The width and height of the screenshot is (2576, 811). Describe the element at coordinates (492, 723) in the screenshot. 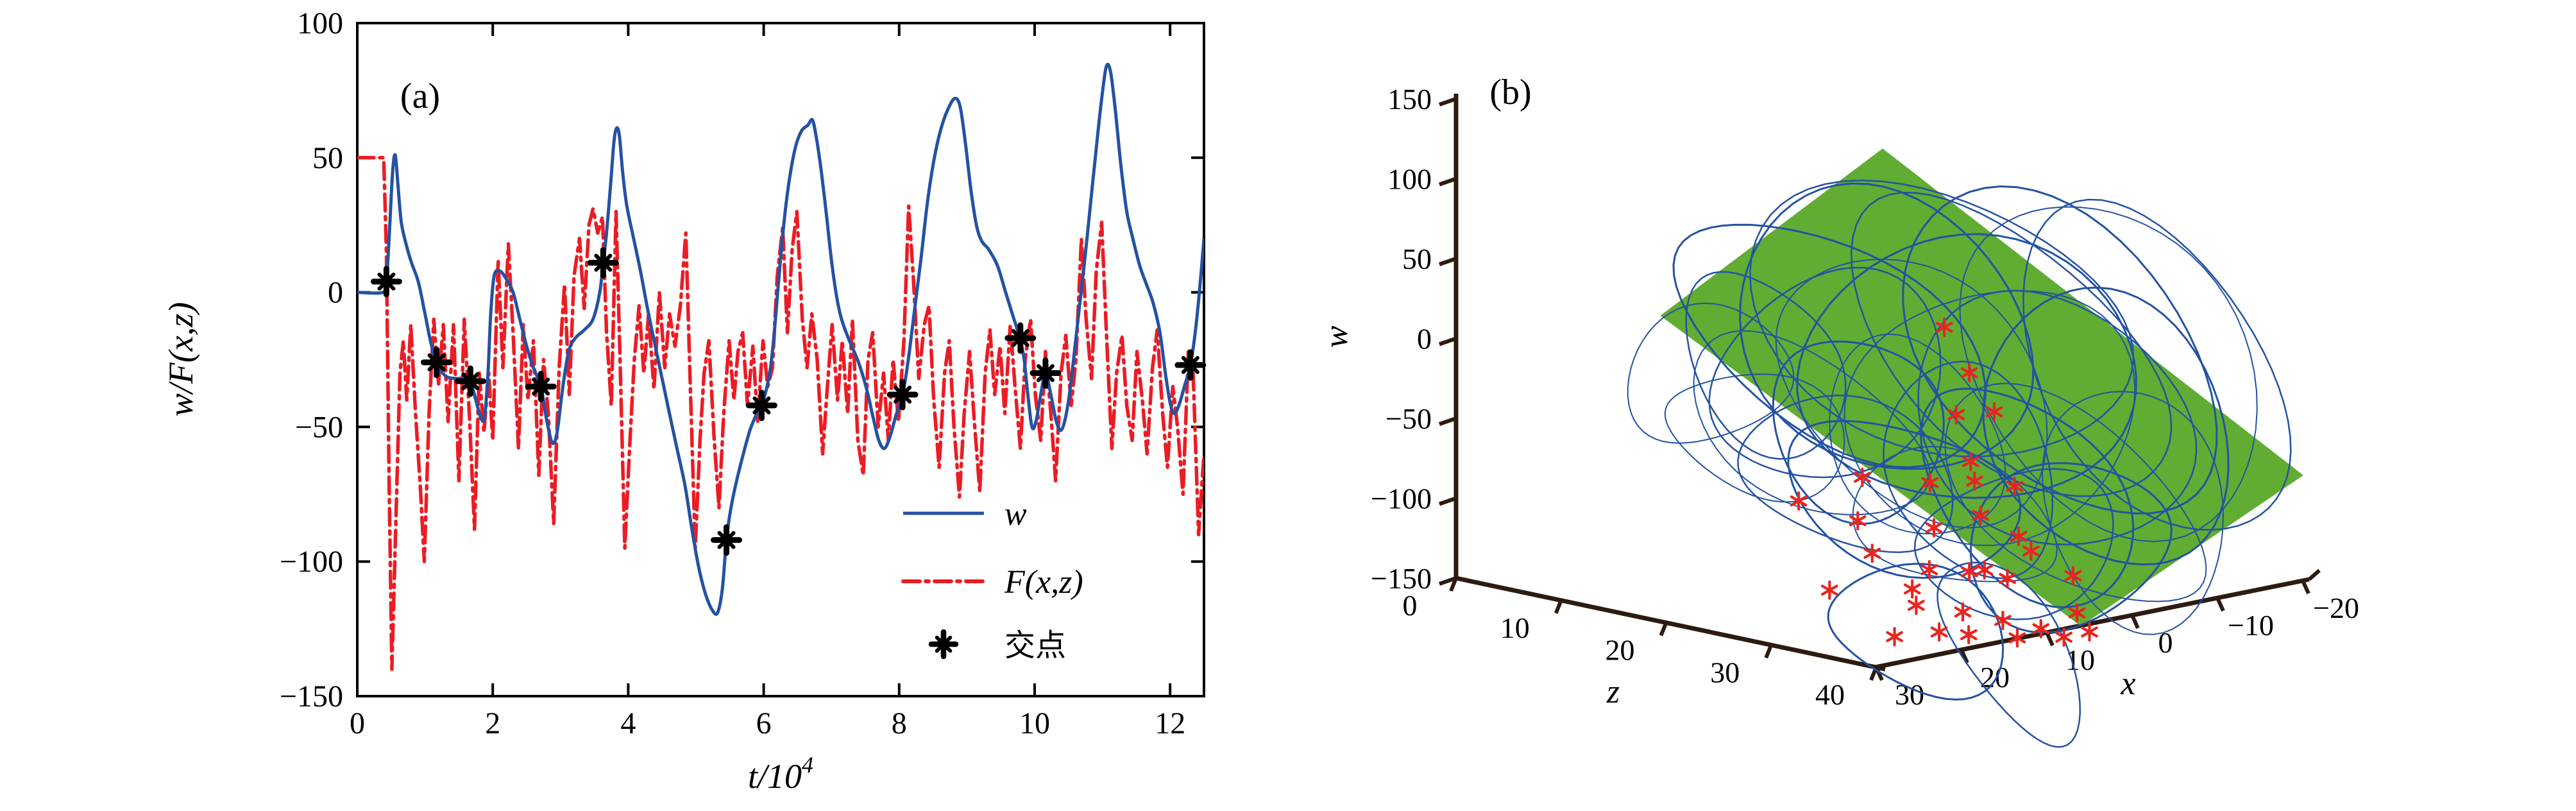

I see `x-tick-label: 2` at that location.